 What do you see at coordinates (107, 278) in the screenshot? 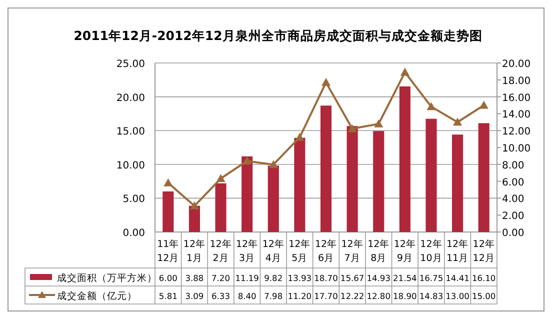
I see `legend-label: 成交面积（万平方米）` at bounding box center [107, 278].